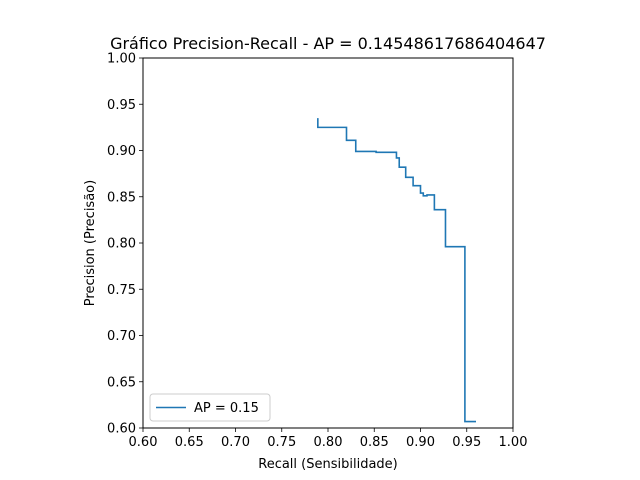 This screenshot has width=640, height=480. Describe the element at coordinates (420, 442) in the screenshot. I see `x-tick-label: 0.90` at that location.